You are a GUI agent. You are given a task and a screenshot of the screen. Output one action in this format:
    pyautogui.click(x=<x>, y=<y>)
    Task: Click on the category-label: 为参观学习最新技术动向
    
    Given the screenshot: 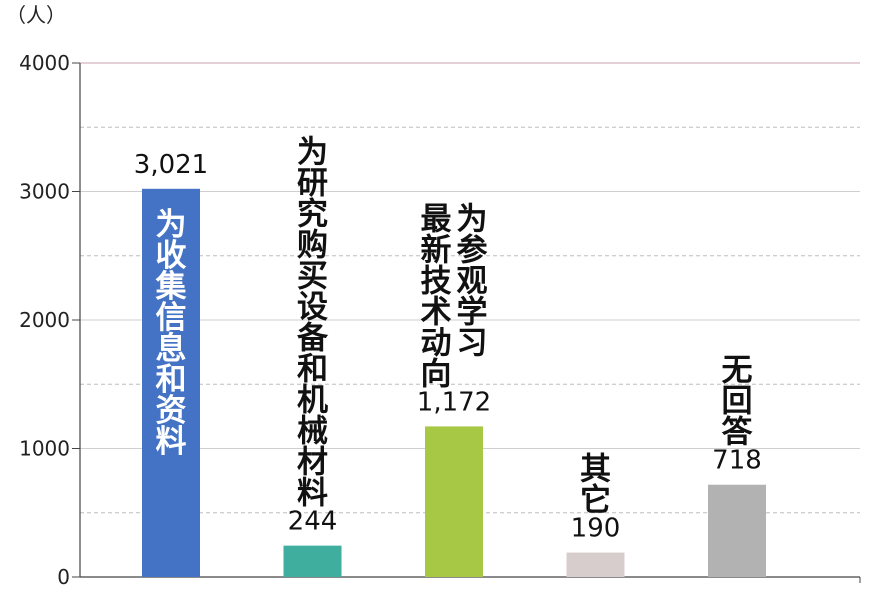 What is the action you would take?
    pyautogui.click(x=454, y=296)
    